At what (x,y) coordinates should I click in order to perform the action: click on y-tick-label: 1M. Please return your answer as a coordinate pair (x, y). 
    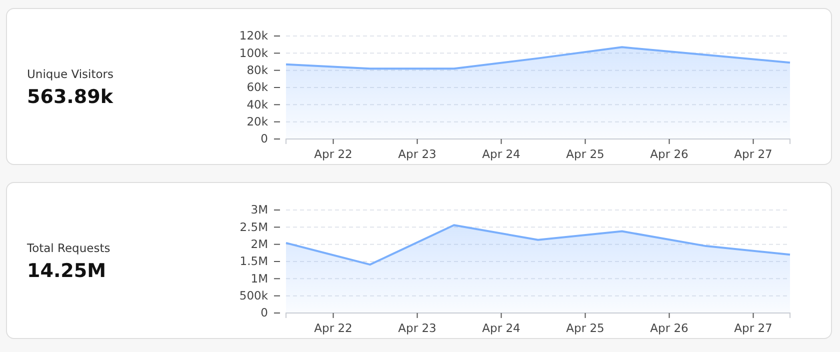
    Looking at the image, I should click on (259, 278).